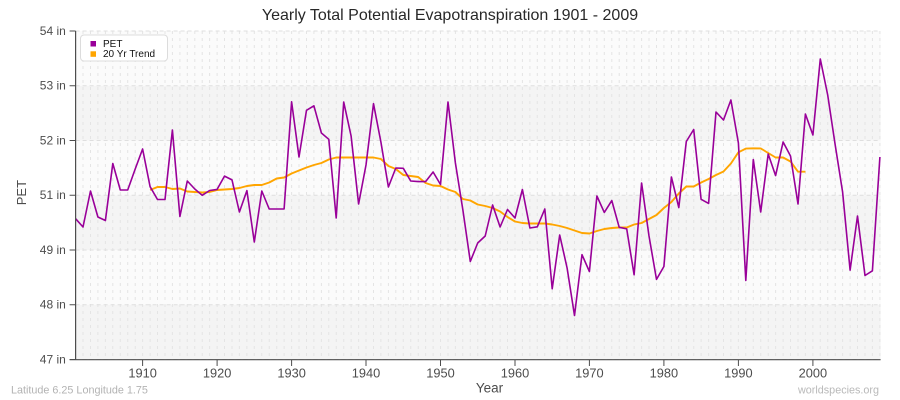 The height and width of the screenshot is (400, 900). Describe the element at coordinates (53, 250) in the screenshot. I see `svg-text: 49 in` at that location.